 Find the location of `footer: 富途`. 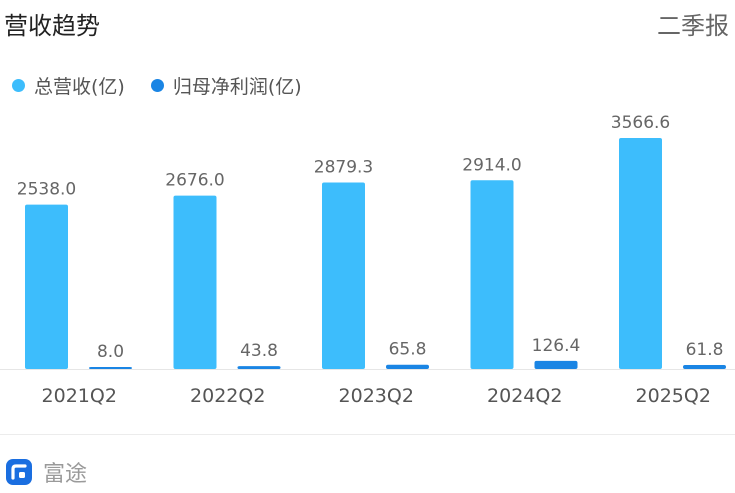

footer: 富途 is located at coordinates (46, 472).